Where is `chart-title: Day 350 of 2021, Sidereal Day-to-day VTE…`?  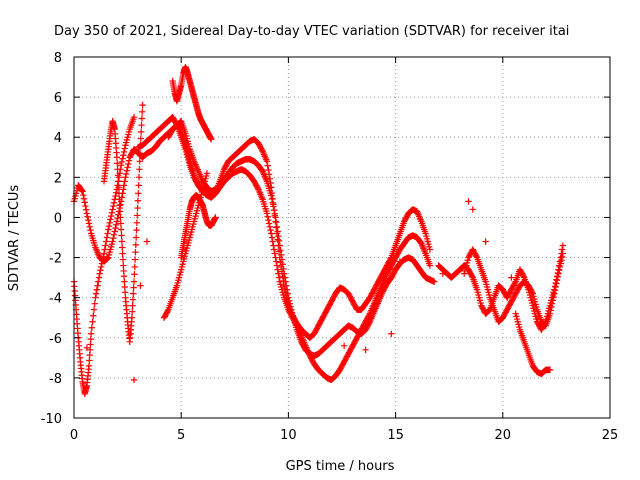 chart-title: Day 350 of 2021, Sidereal Day-to-day VTE… is located at coordinates (311, 31).